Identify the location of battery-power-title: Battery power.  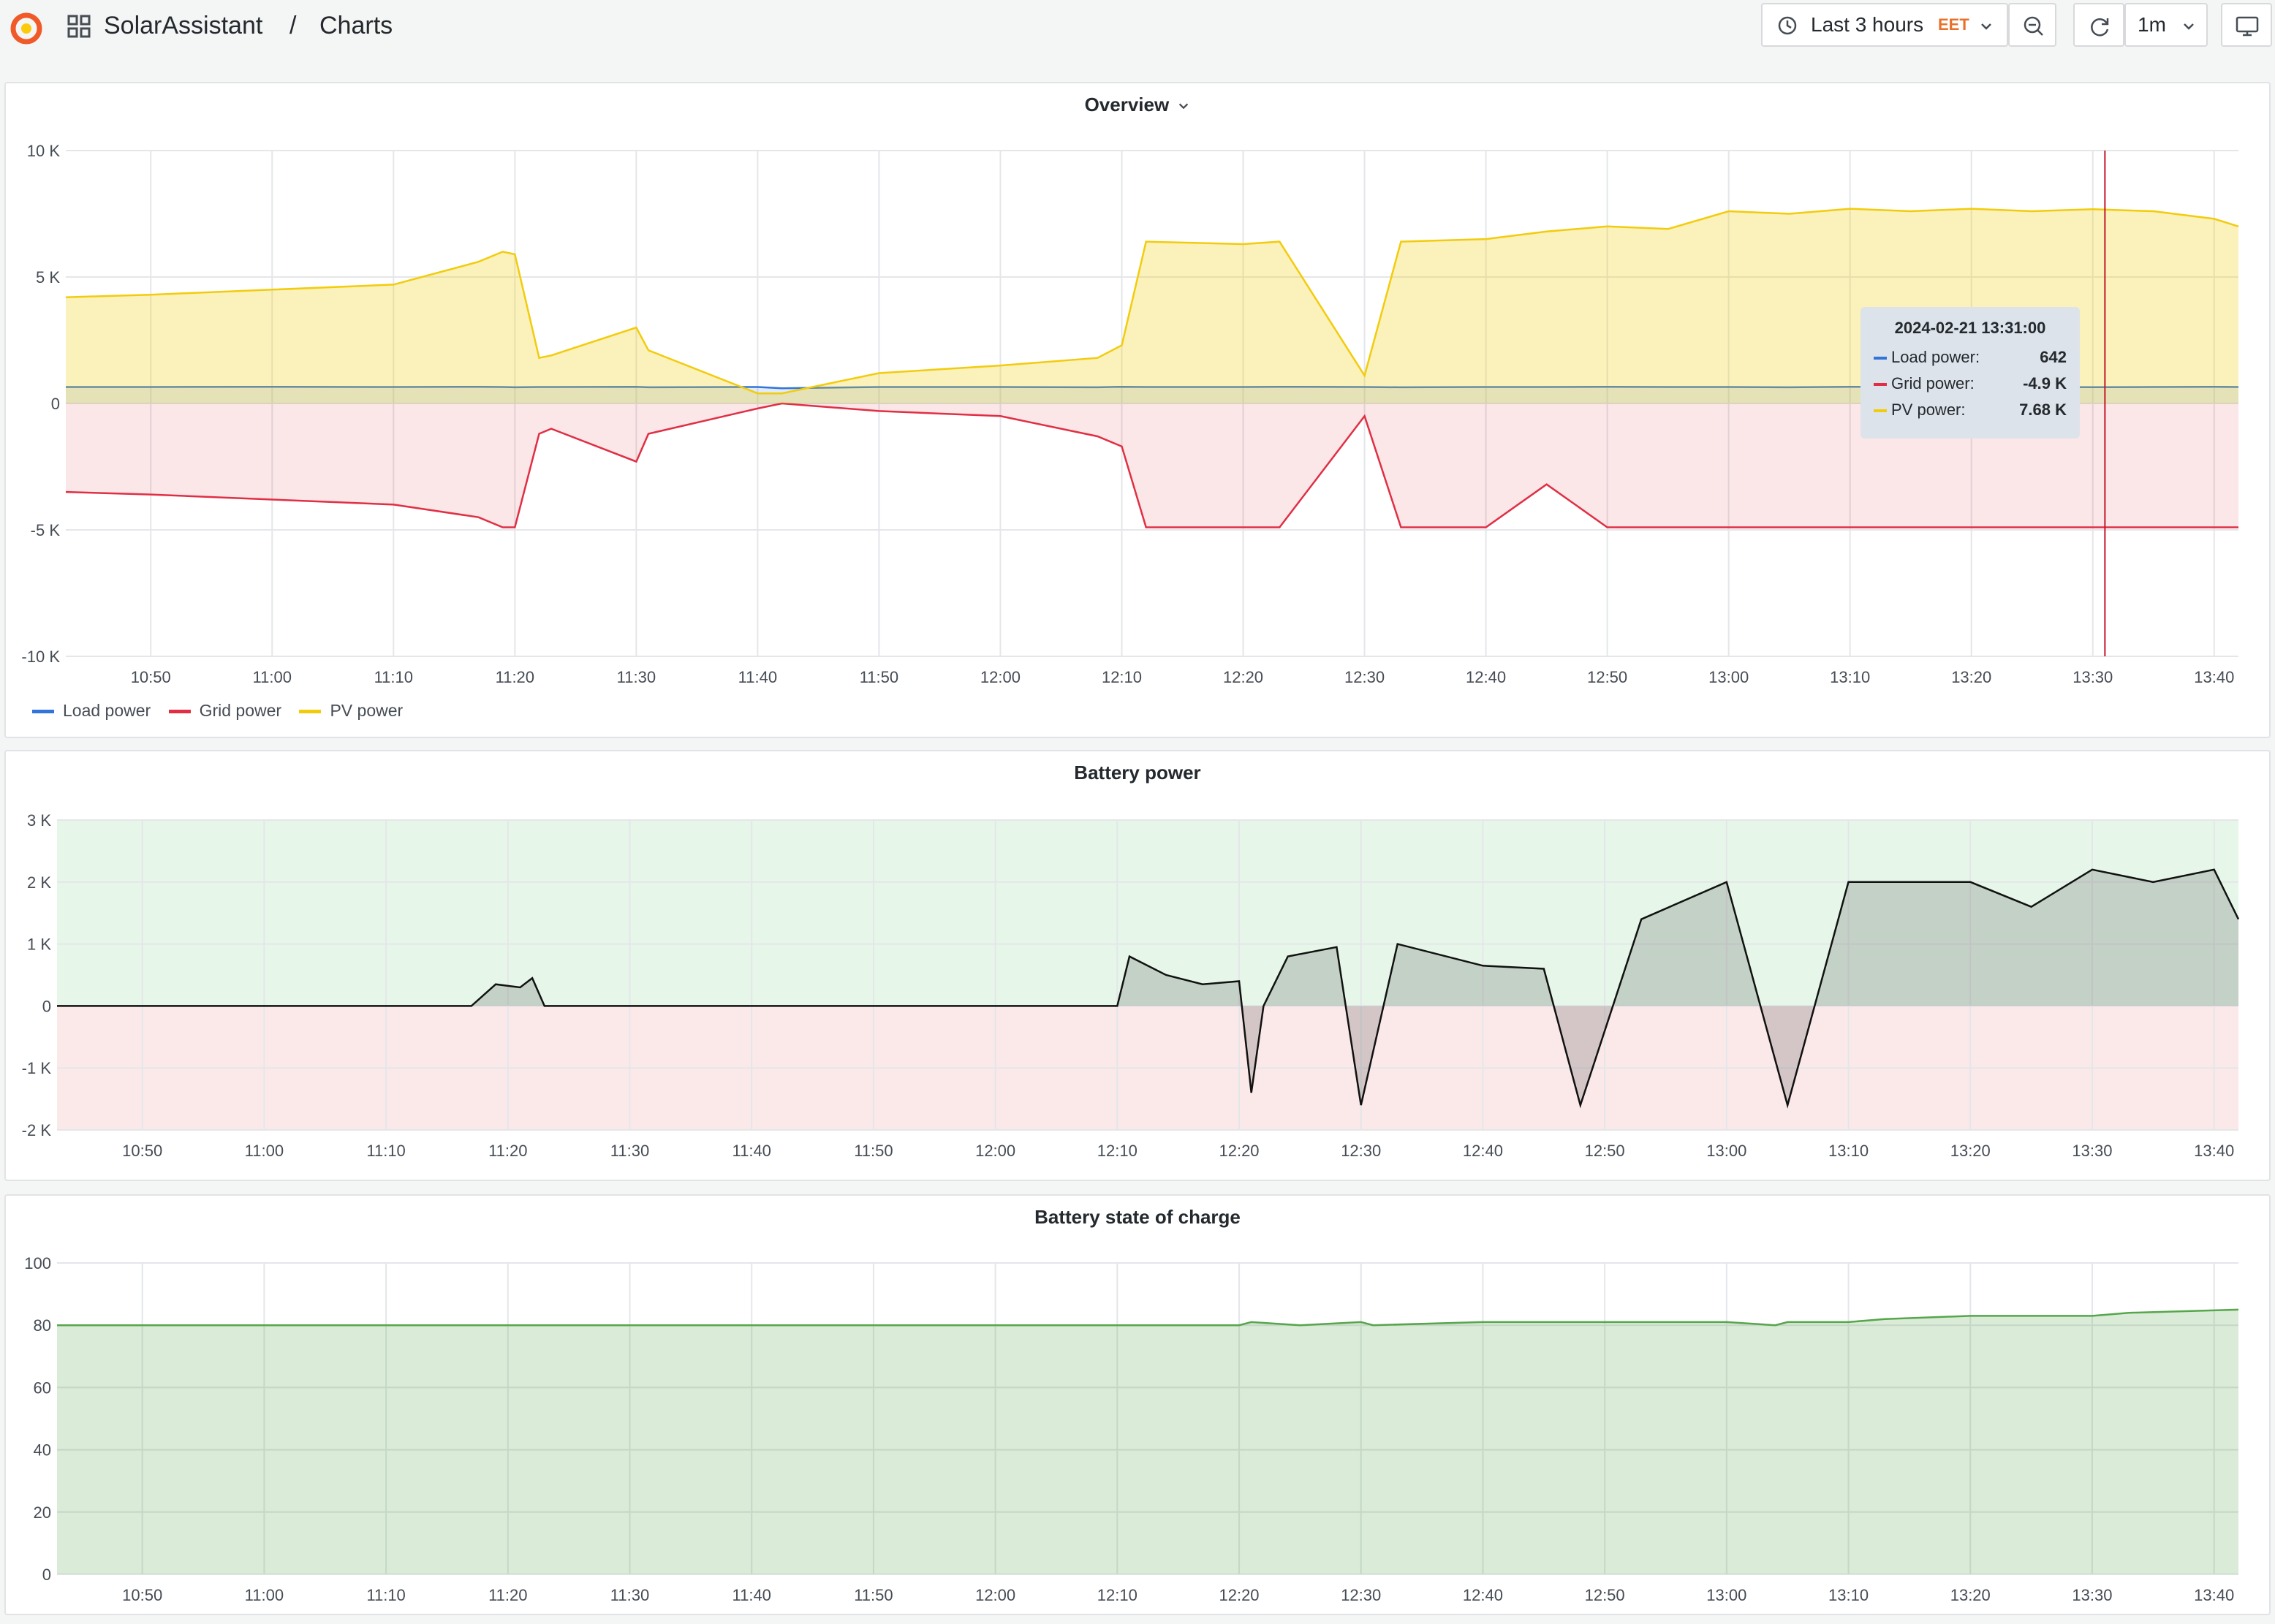
(1137, 773).